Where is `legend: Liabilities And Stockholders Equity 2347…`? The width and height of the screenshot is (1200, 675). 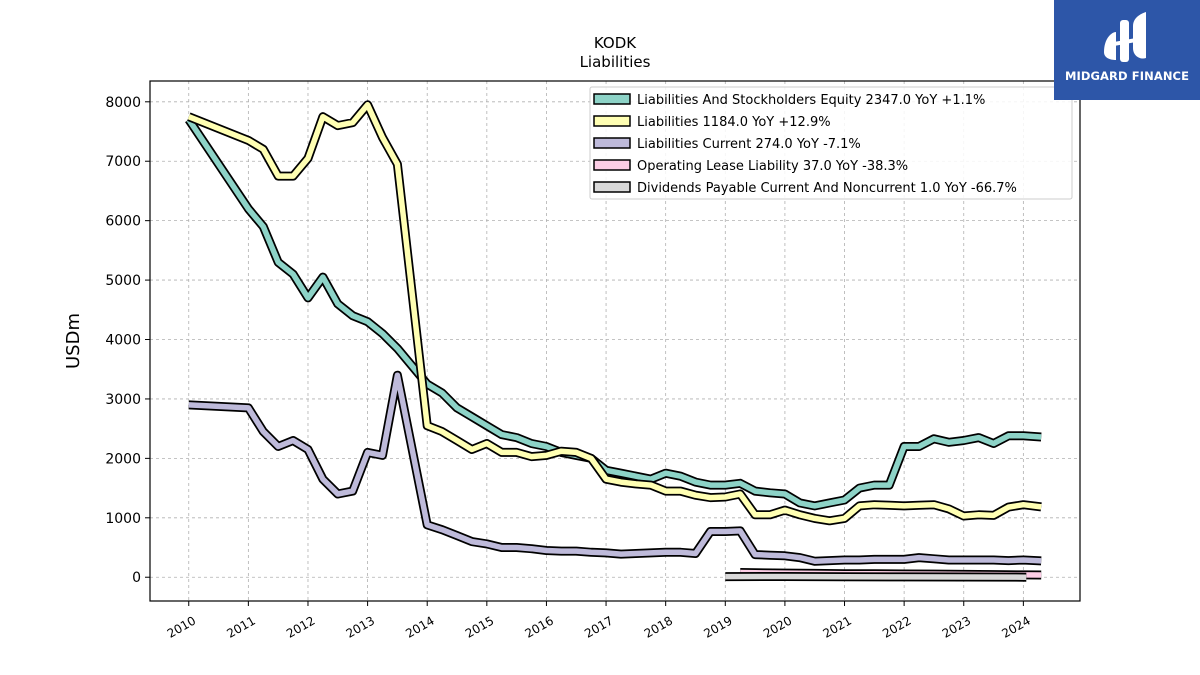
legend: Liabilities And Stockholders Equity 2347… is located at coordinates (831, 143).